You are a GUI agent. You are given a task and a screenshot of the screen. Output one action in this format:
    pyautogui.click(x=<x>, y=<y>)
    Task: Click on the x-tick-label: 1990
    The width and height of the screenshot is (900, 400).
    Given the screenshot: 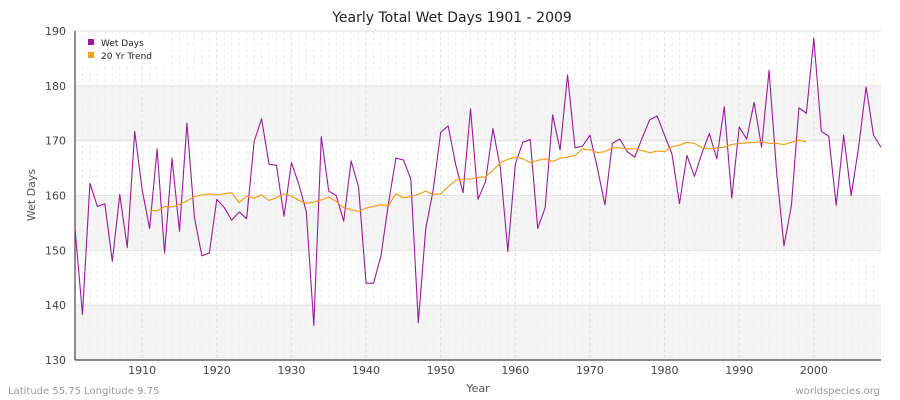 What is the action you would take?
    pyautogui.click(x=739, y=370)
    